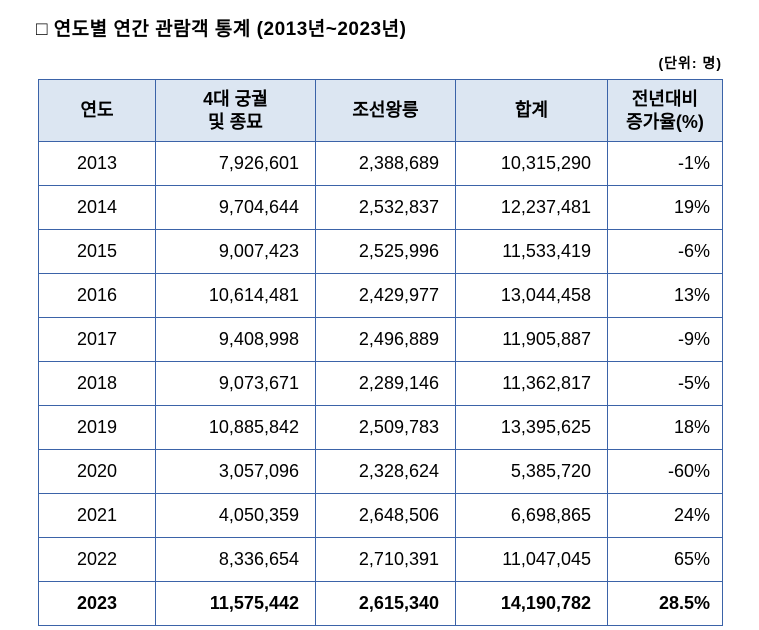 The height and width of the screenshot is (630, 759). Describe the element at coordinates (97, 163) in the screenshot. I see `year-cell: 2013` at that location.